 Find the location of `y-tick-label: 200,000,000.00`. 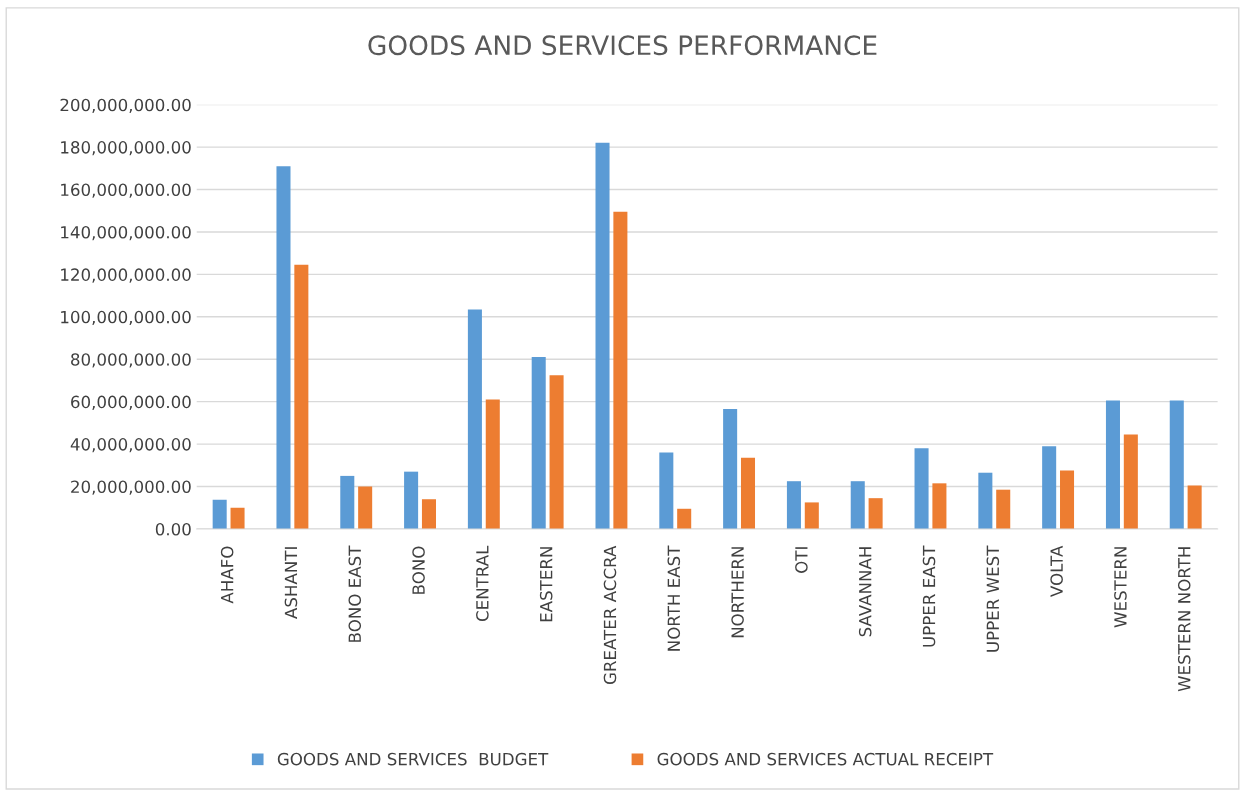

y-tick-label: 200,000,000.00 is located at coordinates (125, 105).